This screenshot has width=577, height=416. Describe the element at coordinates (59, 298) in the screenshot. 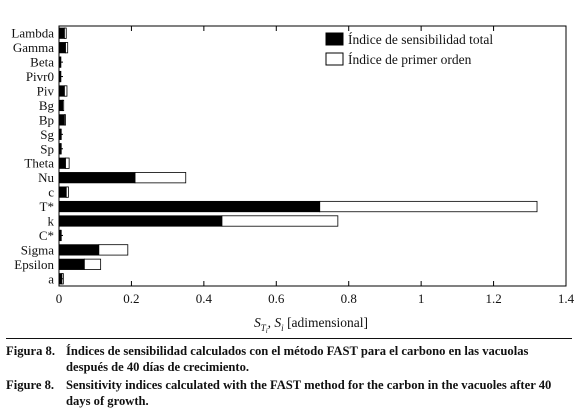

I see `x-tick-label: 0` at that location.